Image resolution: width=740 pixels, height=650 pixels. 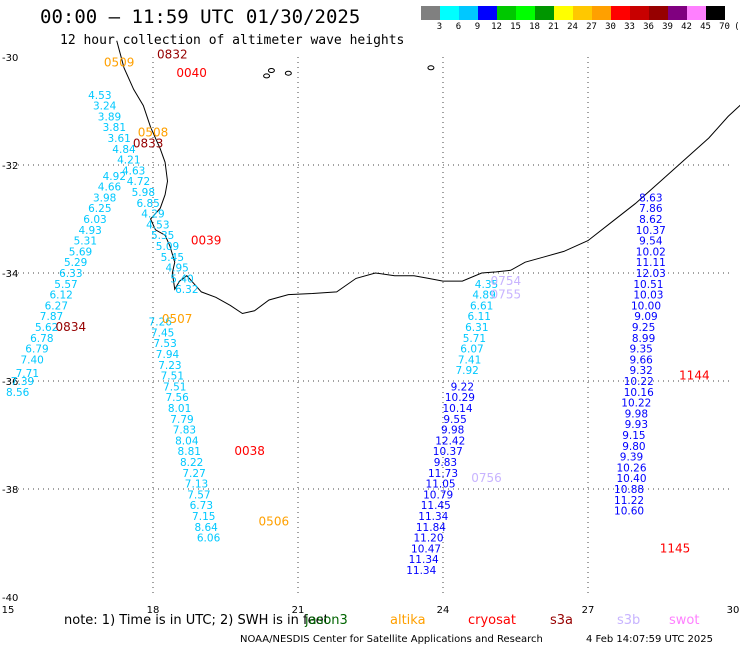 What do you see at coordinates (408, 620) in the screenshot?
I see `legend-item-altika: altika` at bounding box center [408, 620].